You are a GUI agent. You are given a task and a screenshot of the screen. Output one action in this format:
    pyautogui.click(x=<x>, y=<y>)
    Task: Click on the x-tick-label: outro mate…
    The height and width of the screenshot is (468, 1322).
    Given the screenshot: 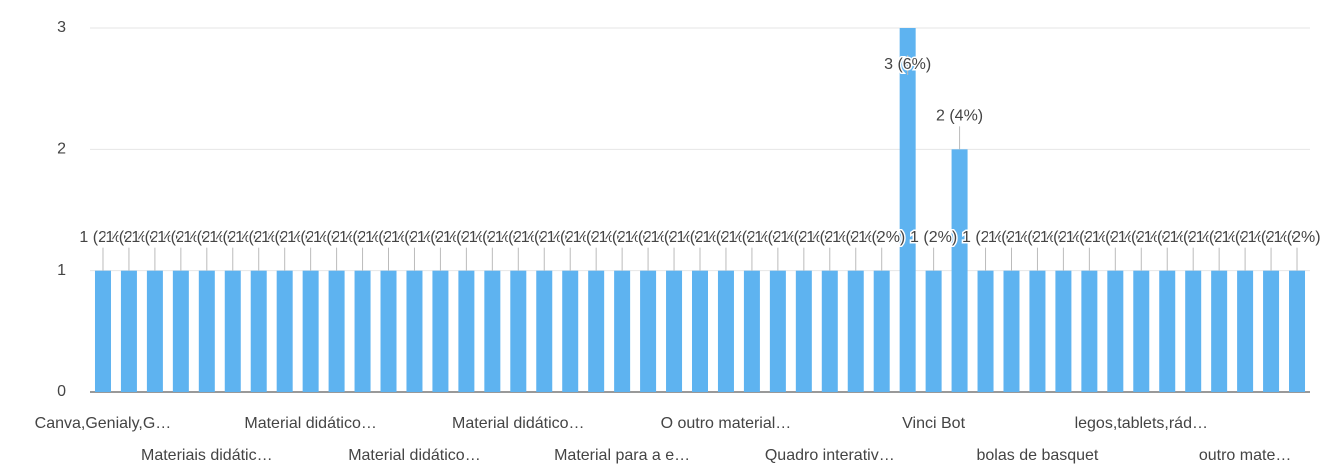 What is the action you would take?
    pyautogui.click(x=1245, y=455)
    